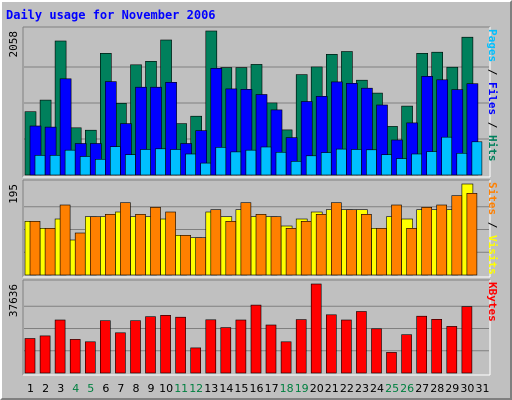  I want to click on x-tick-label-day-14: 14, so click(226, 388).